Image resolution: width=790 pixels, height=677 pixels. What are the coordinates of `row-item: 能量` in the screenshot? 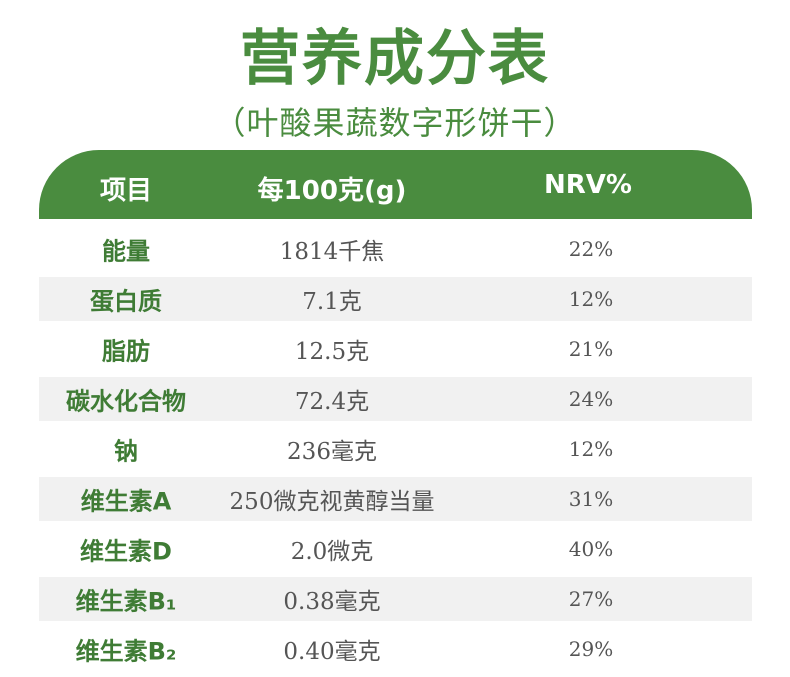 It's located at (126, 251).